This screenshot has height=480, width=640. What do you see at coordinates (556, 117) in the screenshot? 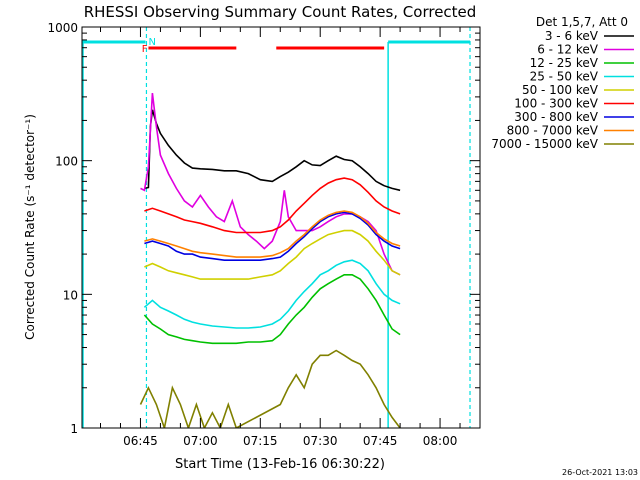
I see `legend-label: 300 - 800 keV` at bounding box center [556, 117].